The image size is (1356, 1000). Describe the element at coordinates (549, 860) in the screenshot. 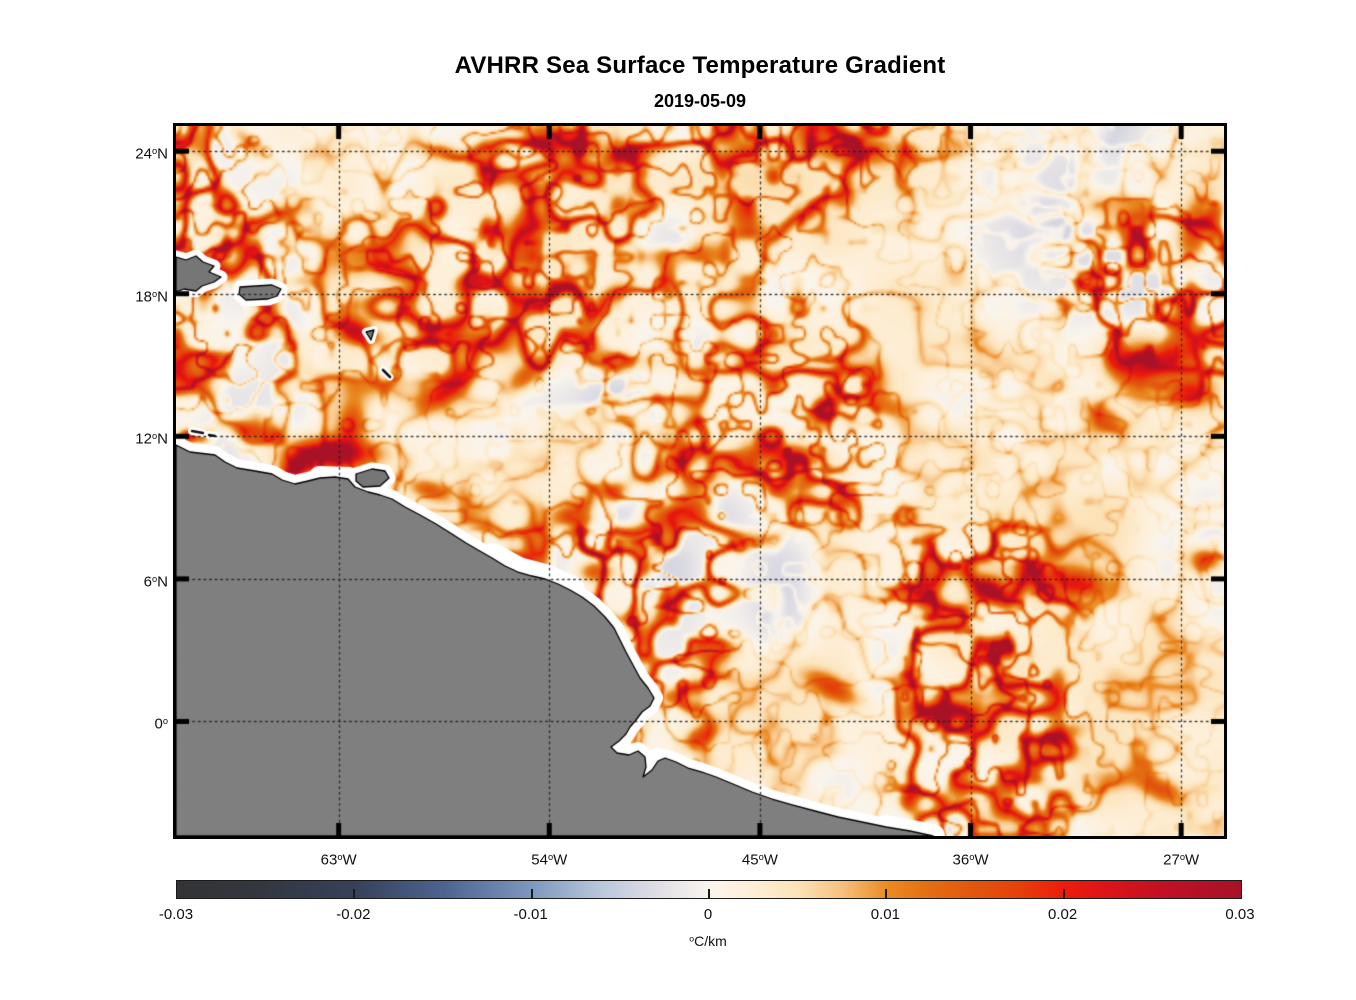

I see `lon-tick-label: 54oW` at that location.